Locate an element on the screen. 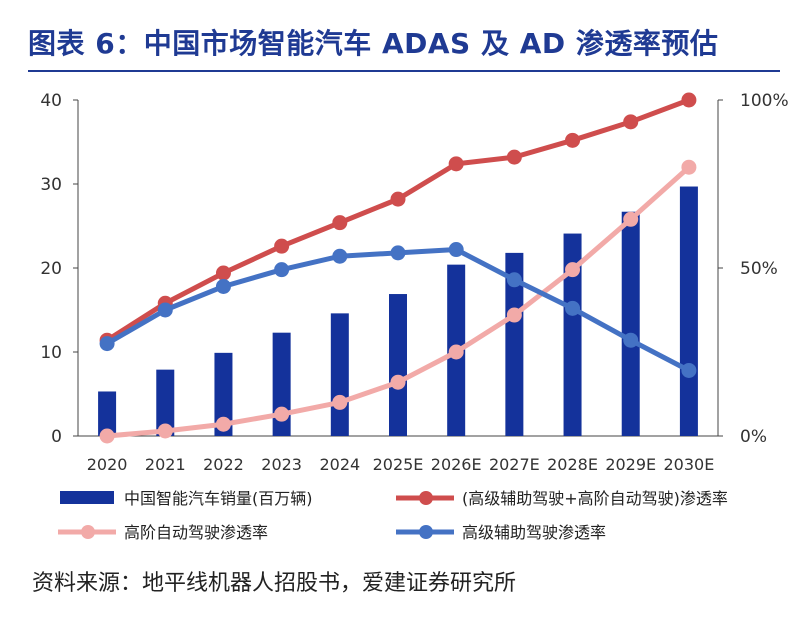  bar-2025E is located at coordinates (398, 365).